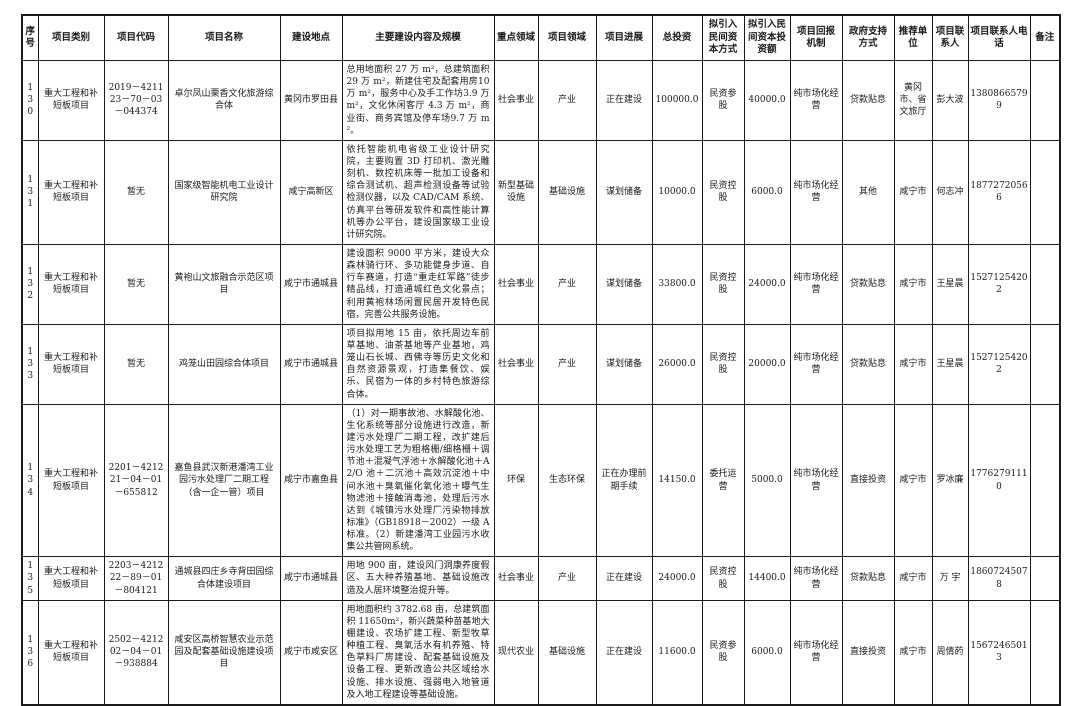 Image resolution: width=1080 pixels, height=706 pixels. I want to click on cell-phone: 13808665799, so click(999, 100).